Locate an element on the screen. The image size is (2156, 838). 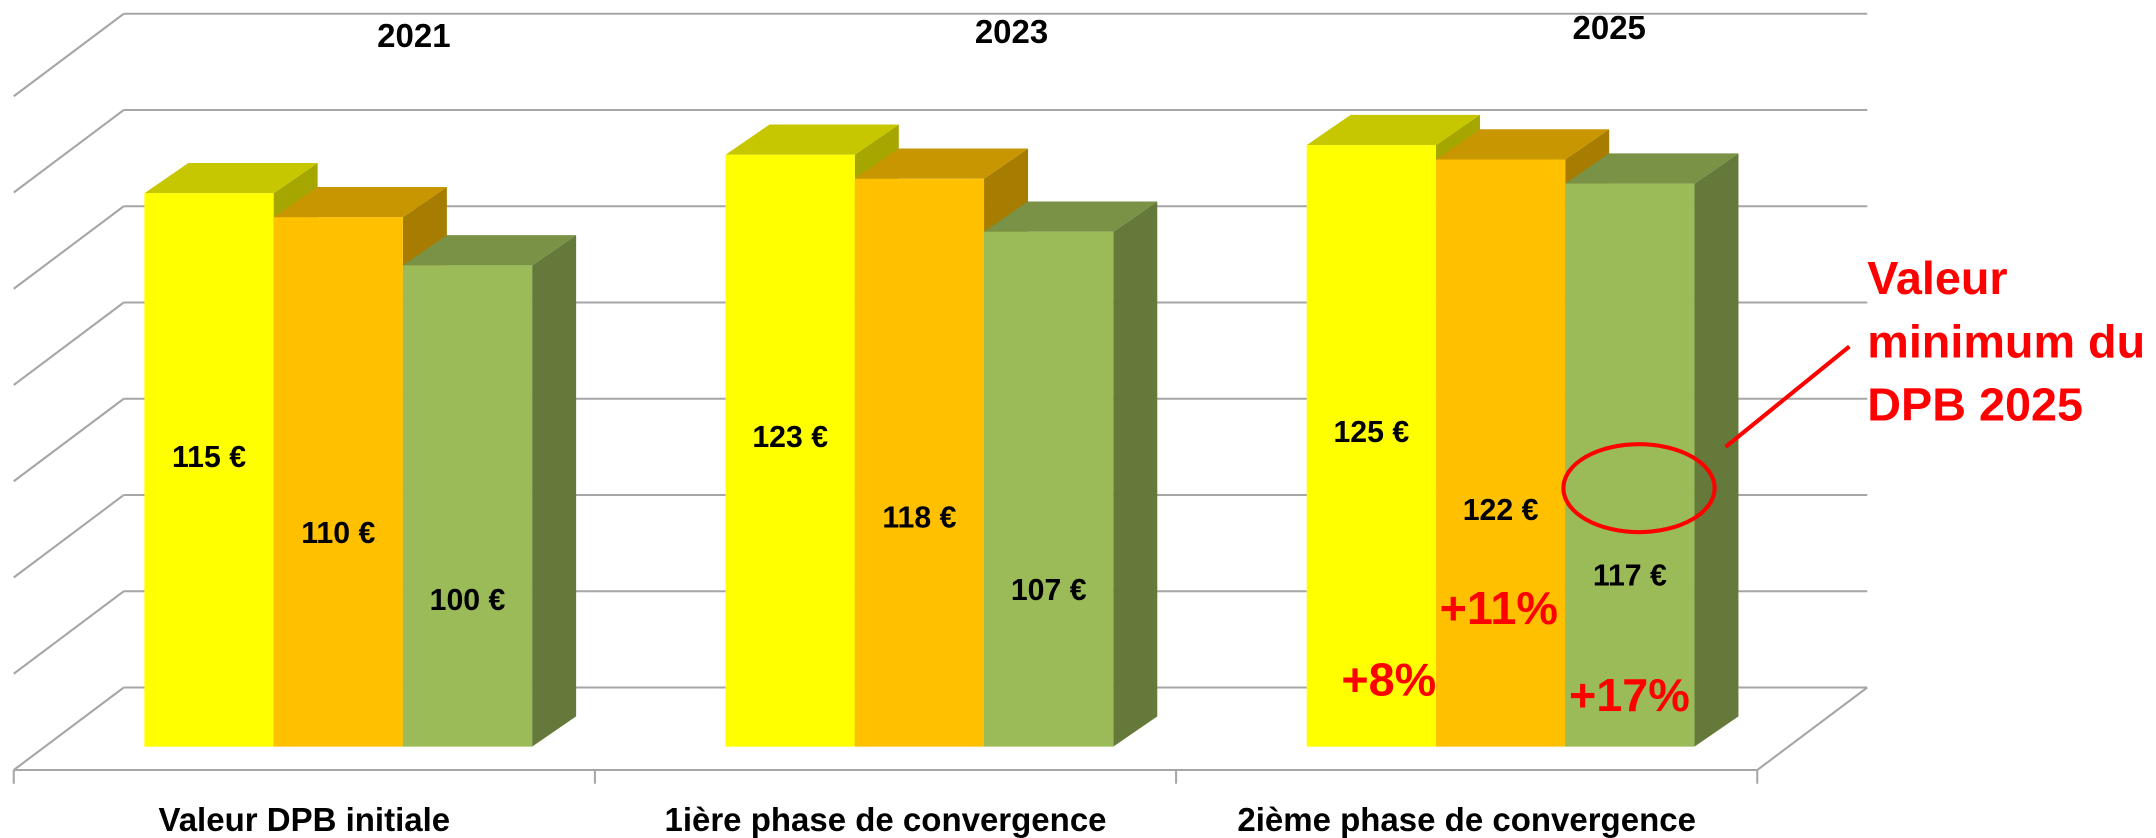
callout-text: minimum du is located at coordinates (2006, 341).